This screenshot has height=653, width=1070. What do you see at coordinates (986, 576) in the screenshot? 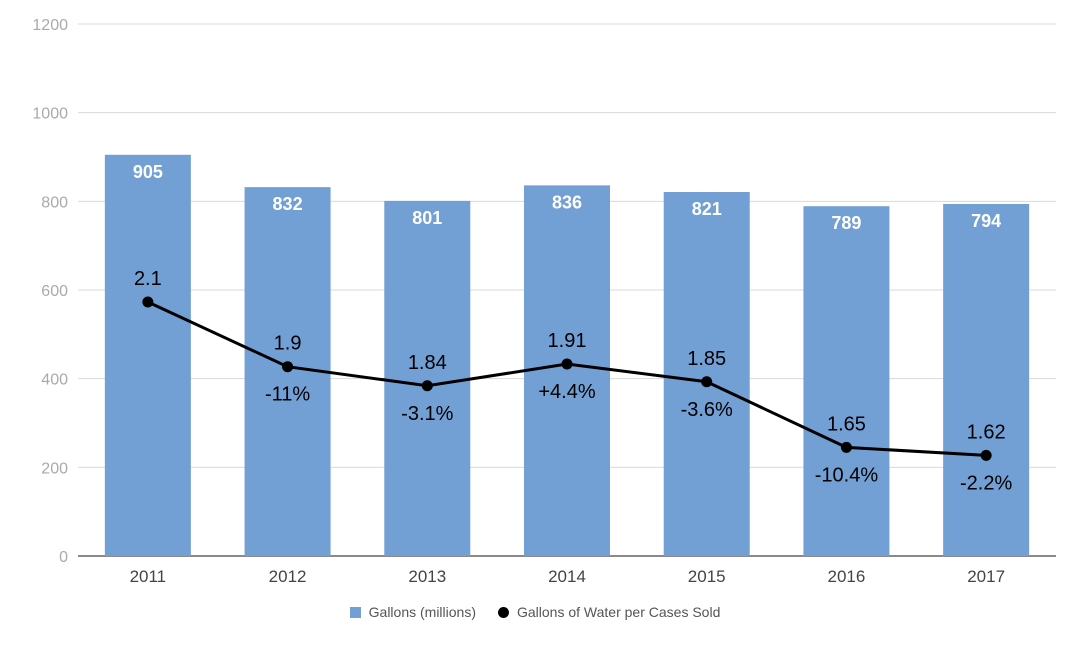
I see `x-tick-label: 2017` at bounding box center [986, 576].